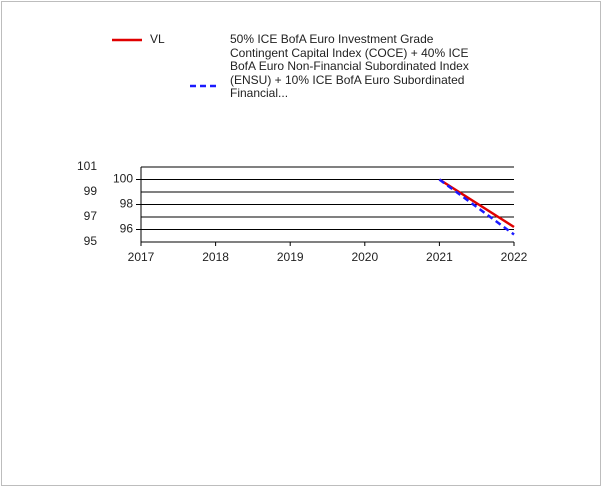 The width and height of the screenshot is (602, 487). What do you see at coordinates (439, 257) in the screenshot?
I see `x-tick-label: 2021` at bounding box center [439, 257].